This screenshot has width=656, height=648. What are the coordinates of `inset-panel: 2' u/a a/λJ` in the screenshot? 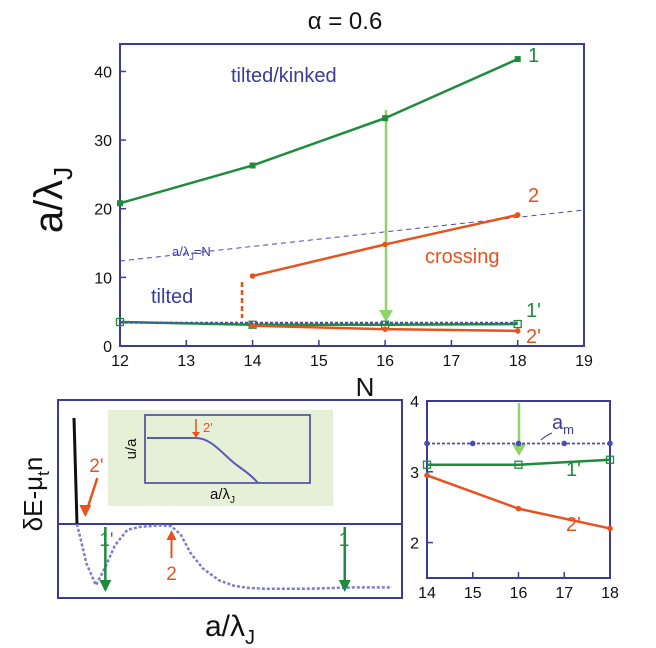 It's located at (220, 458).